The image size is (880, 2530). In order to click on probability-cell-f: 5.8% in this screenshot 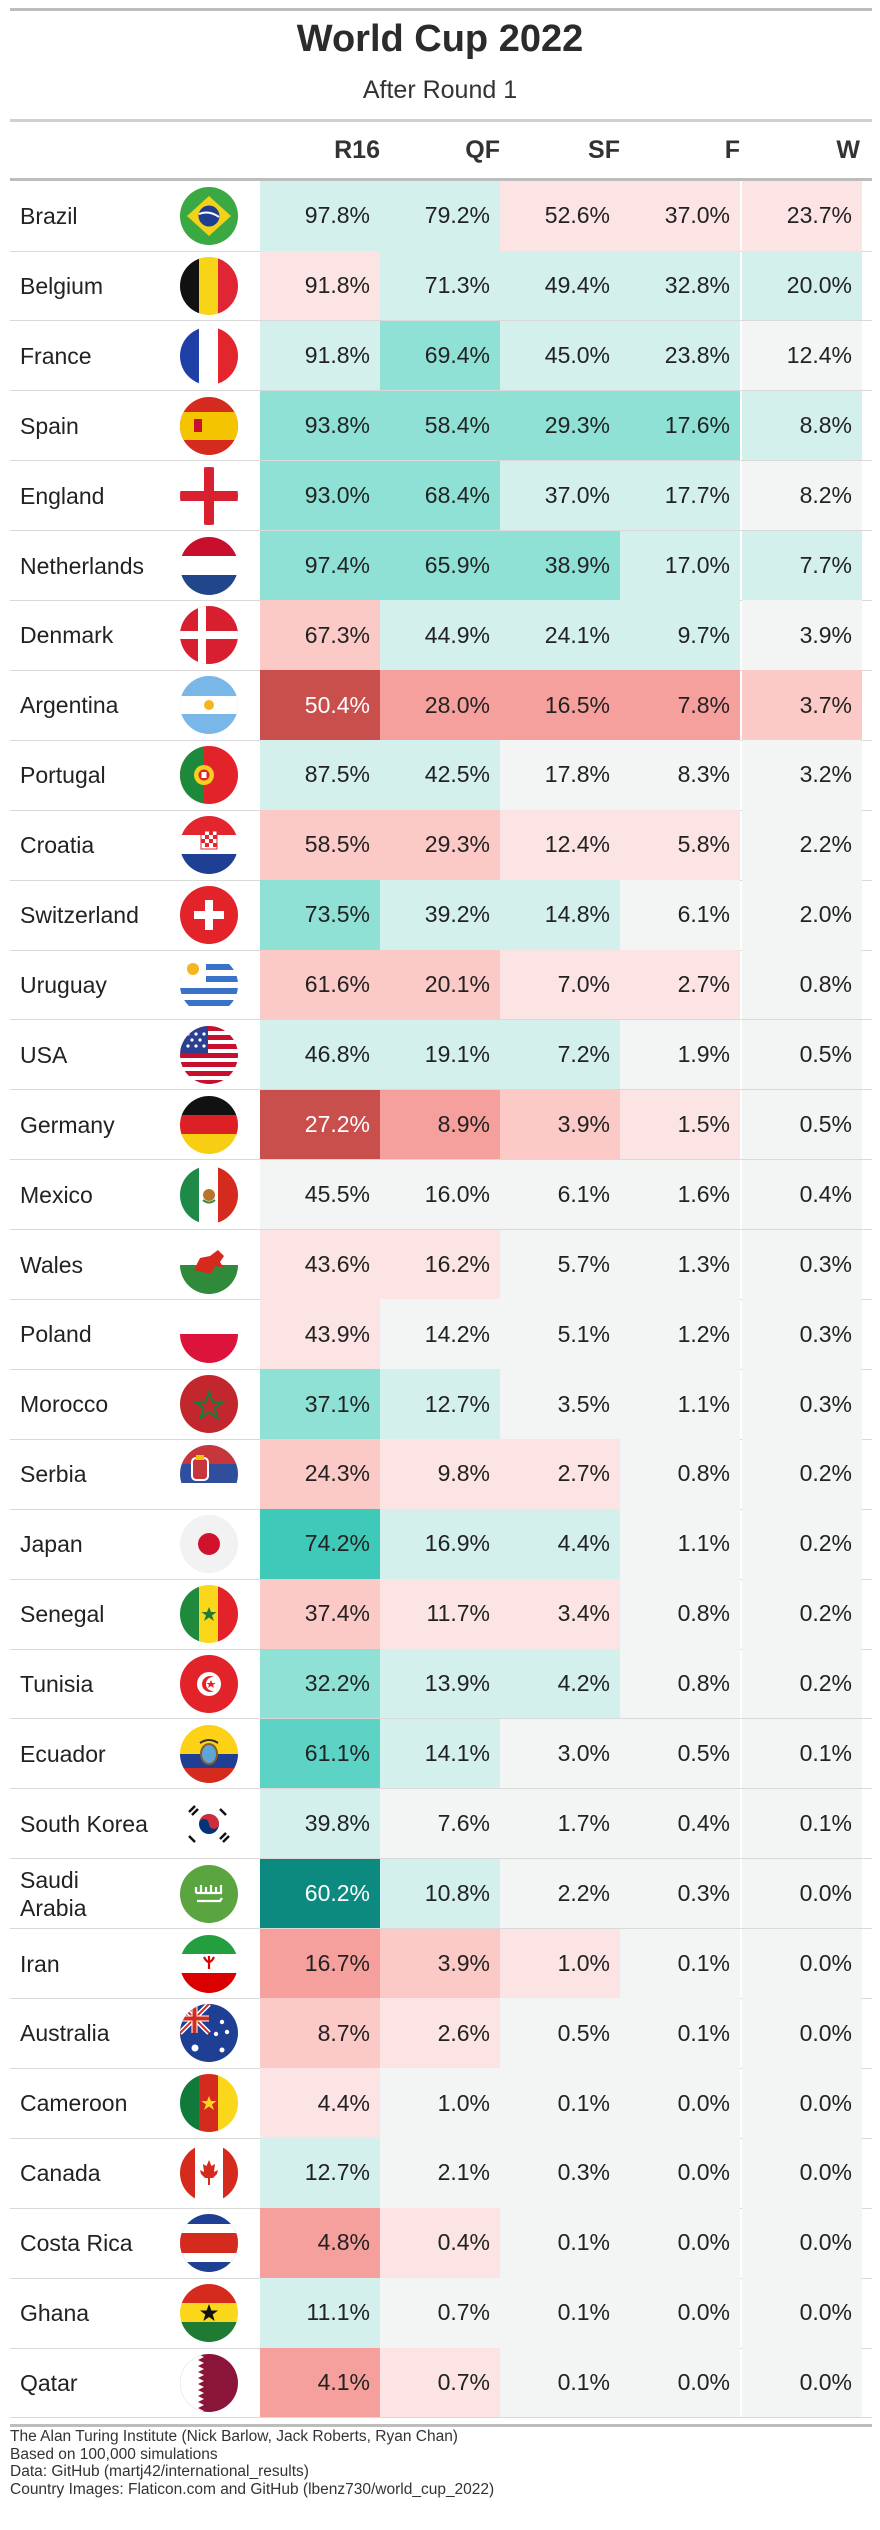, I will do `click(680, 845)`.